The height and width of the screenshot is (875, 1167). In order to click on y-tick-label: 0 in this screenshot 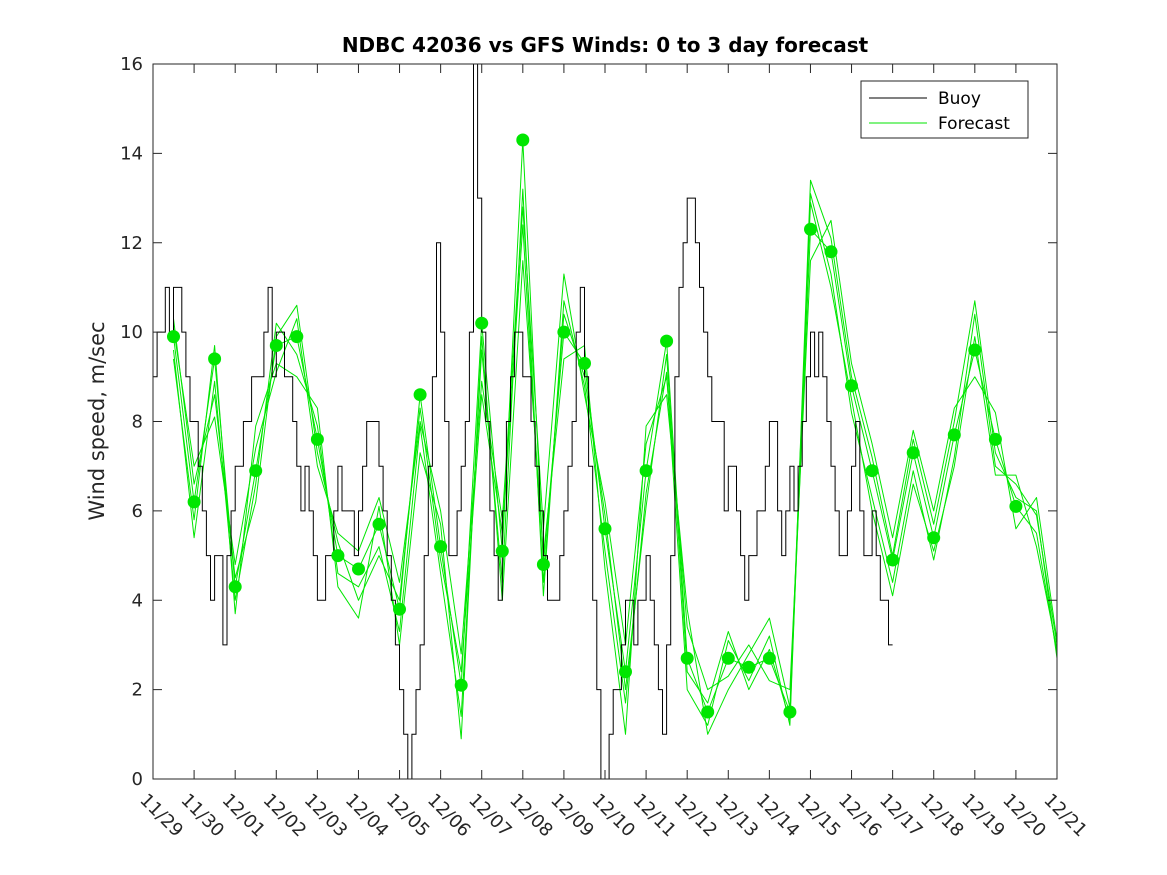, I will do `click(137, 779)`.